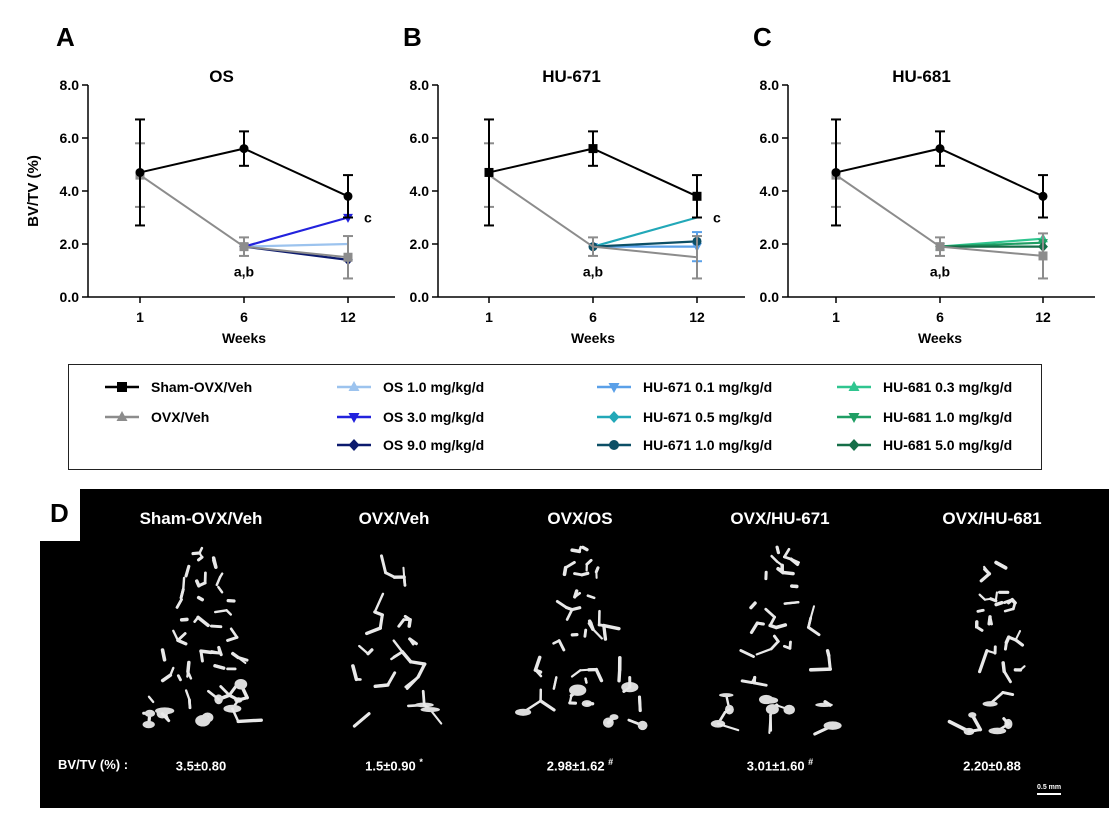 This screenshot has width=1115, height=827. What do you see at coordinates (593, 272) in the screenshot?
I see `annotation-ab: a,b` at bounding box center [593, 272].